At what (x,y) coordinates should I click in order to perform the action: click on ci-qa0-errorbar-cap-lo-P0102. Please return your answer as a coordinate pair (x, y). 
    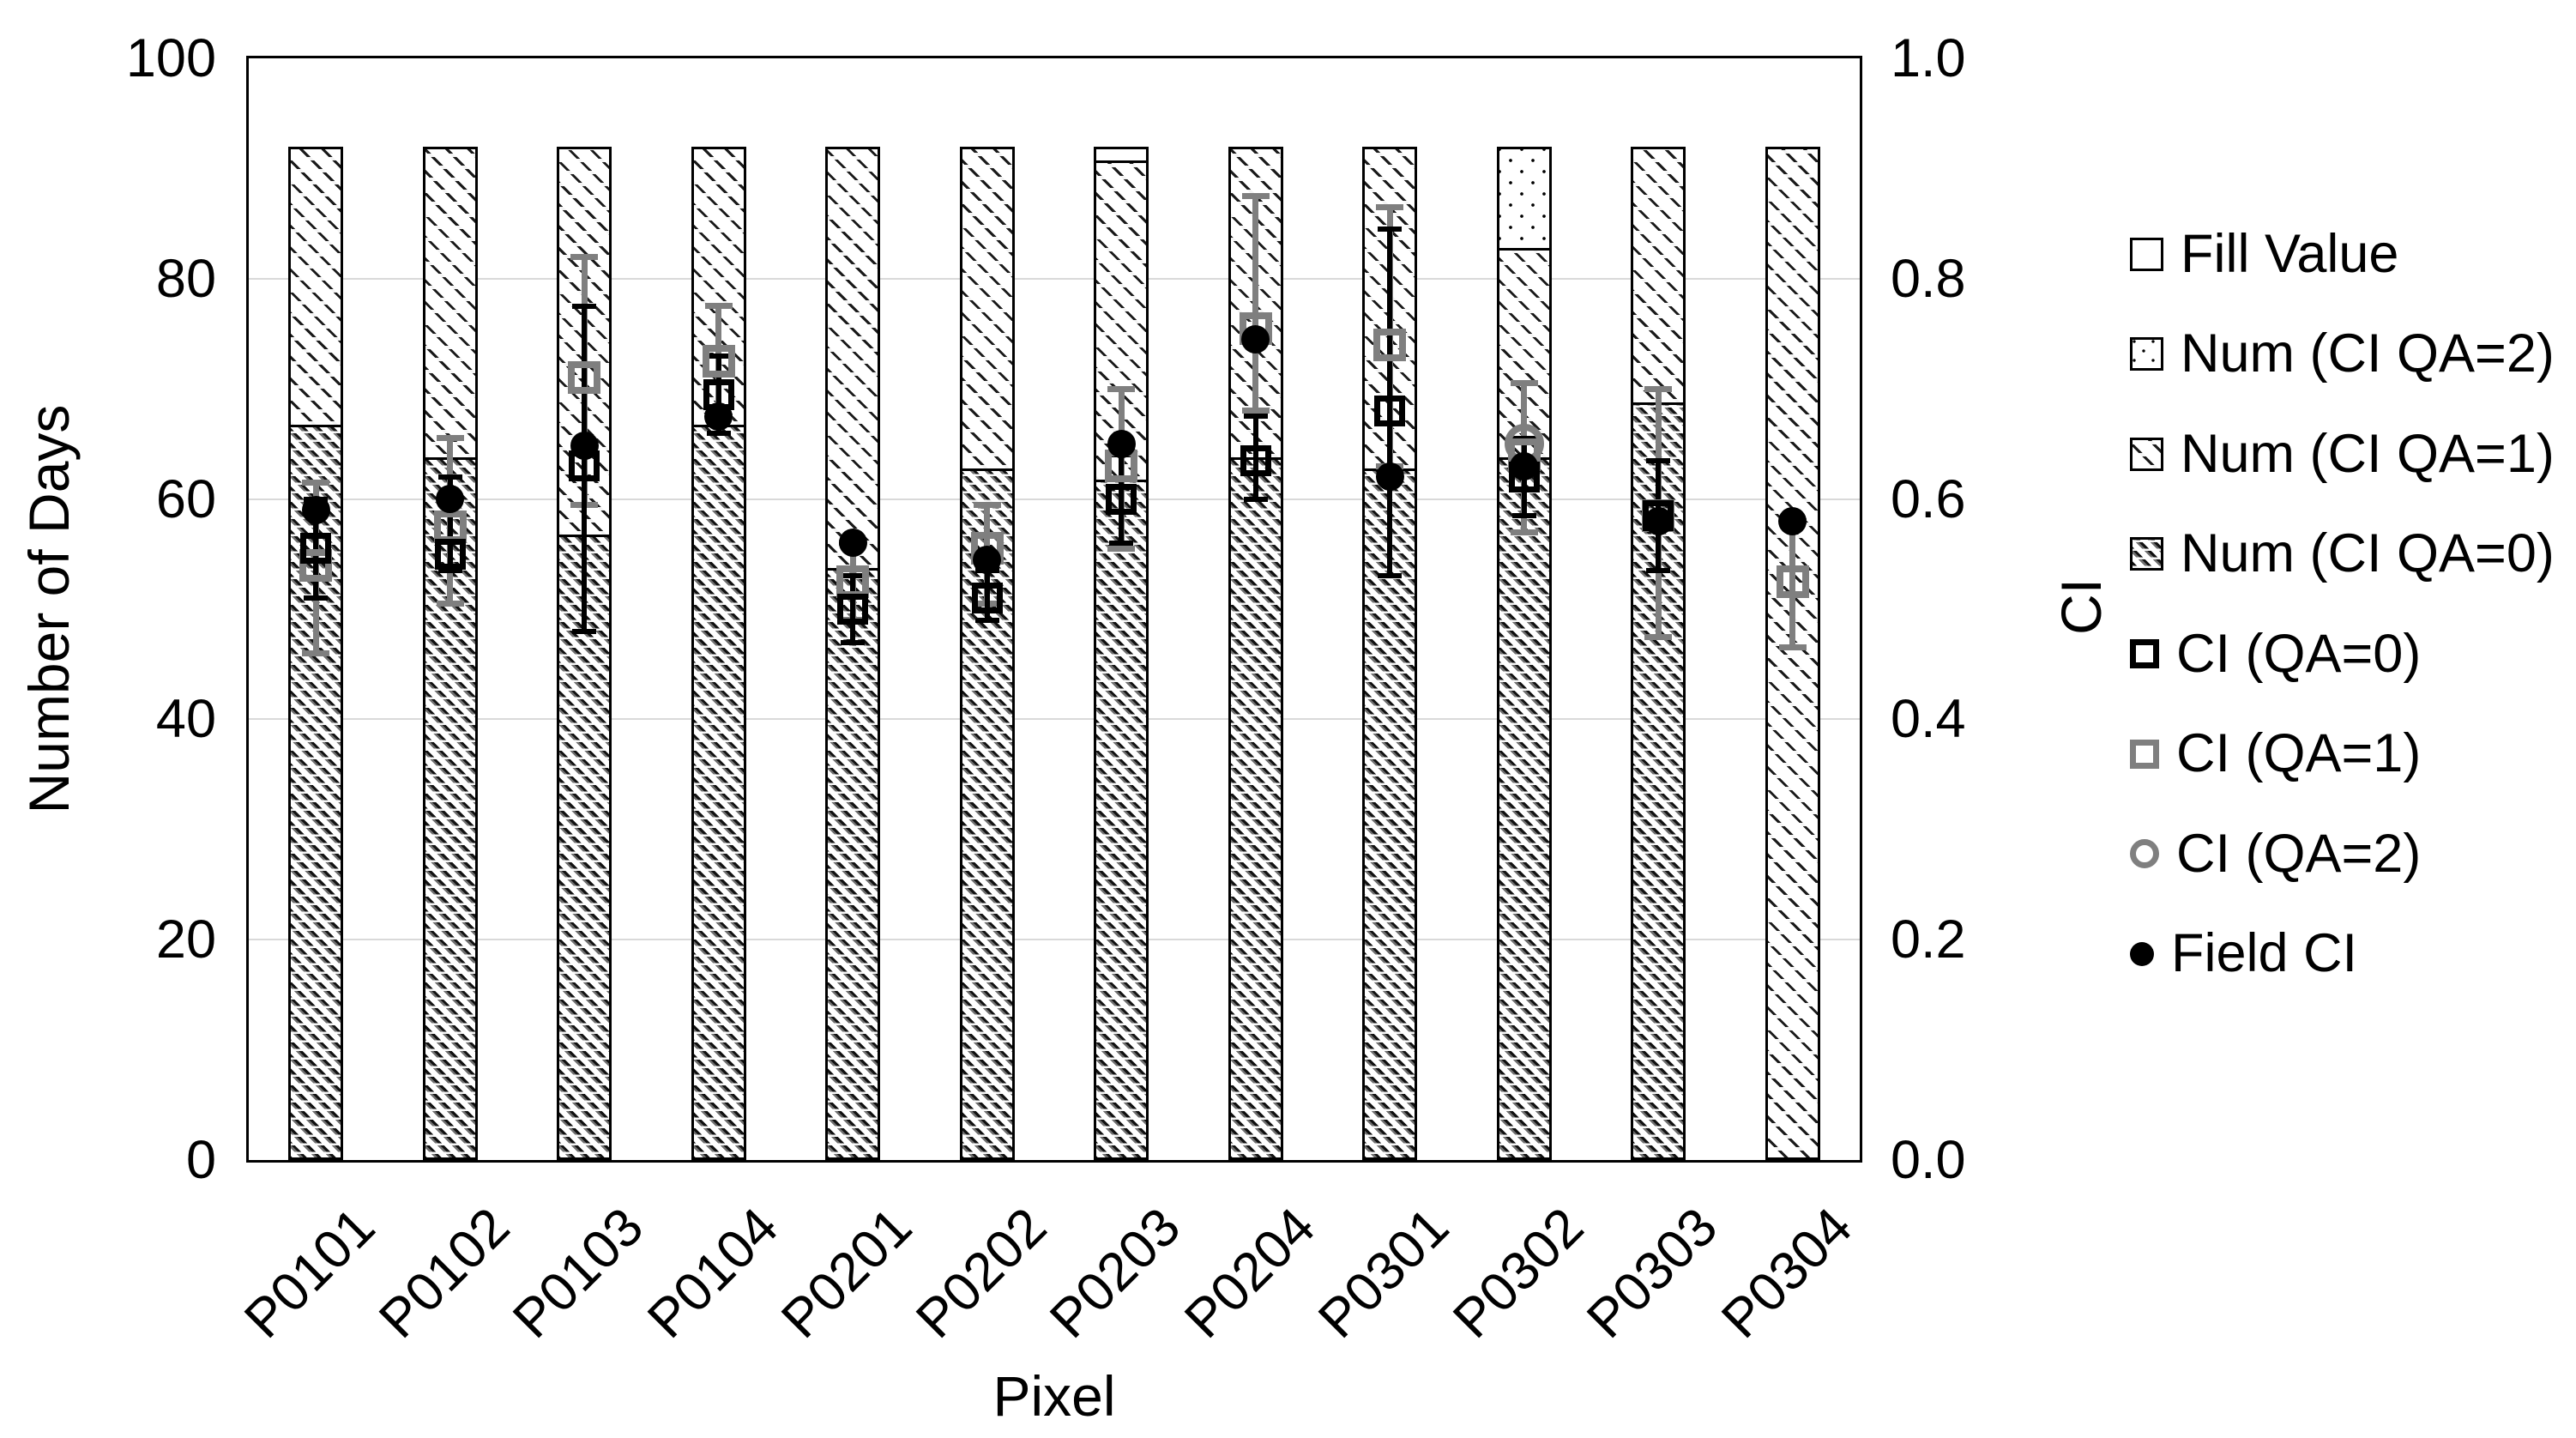
    Looking at the image, I should click on (449, 571).